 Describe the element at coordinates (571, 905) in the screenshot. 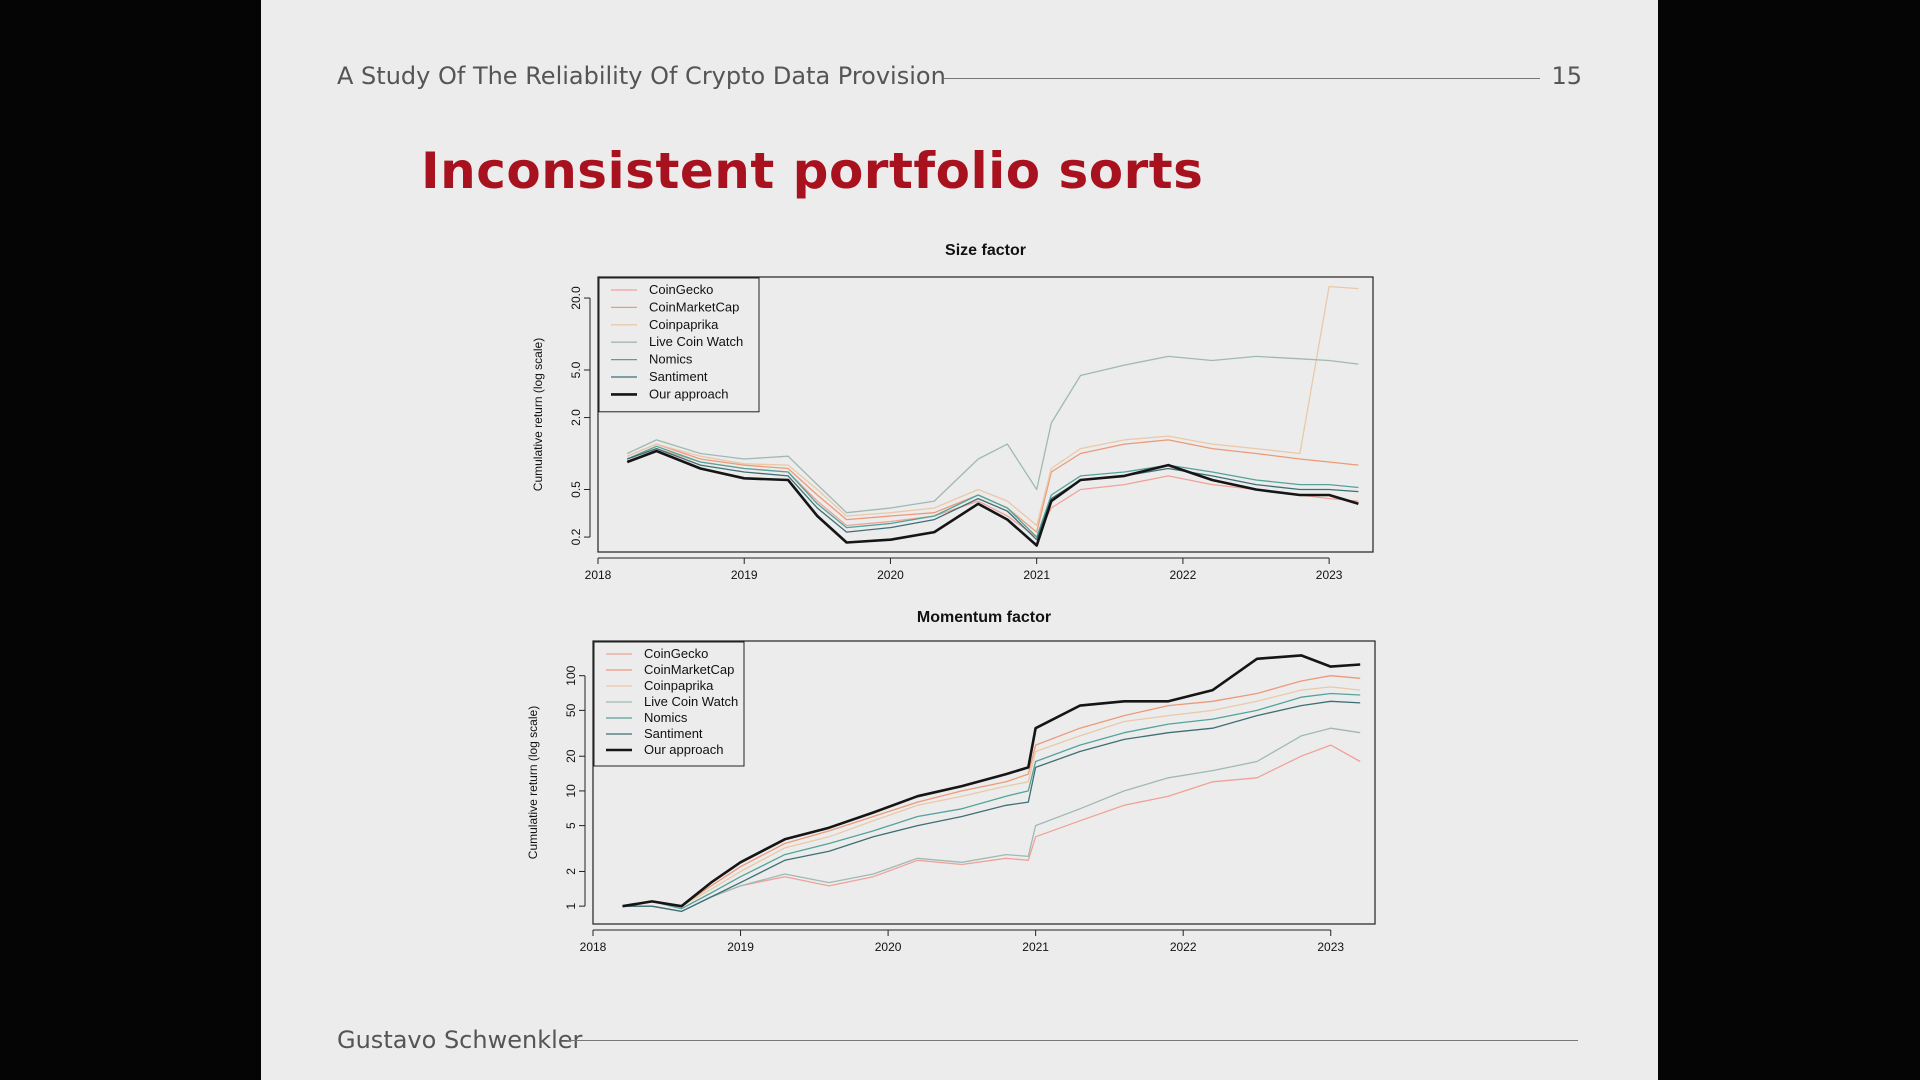

I see `y-tick-label: 1` at that location.